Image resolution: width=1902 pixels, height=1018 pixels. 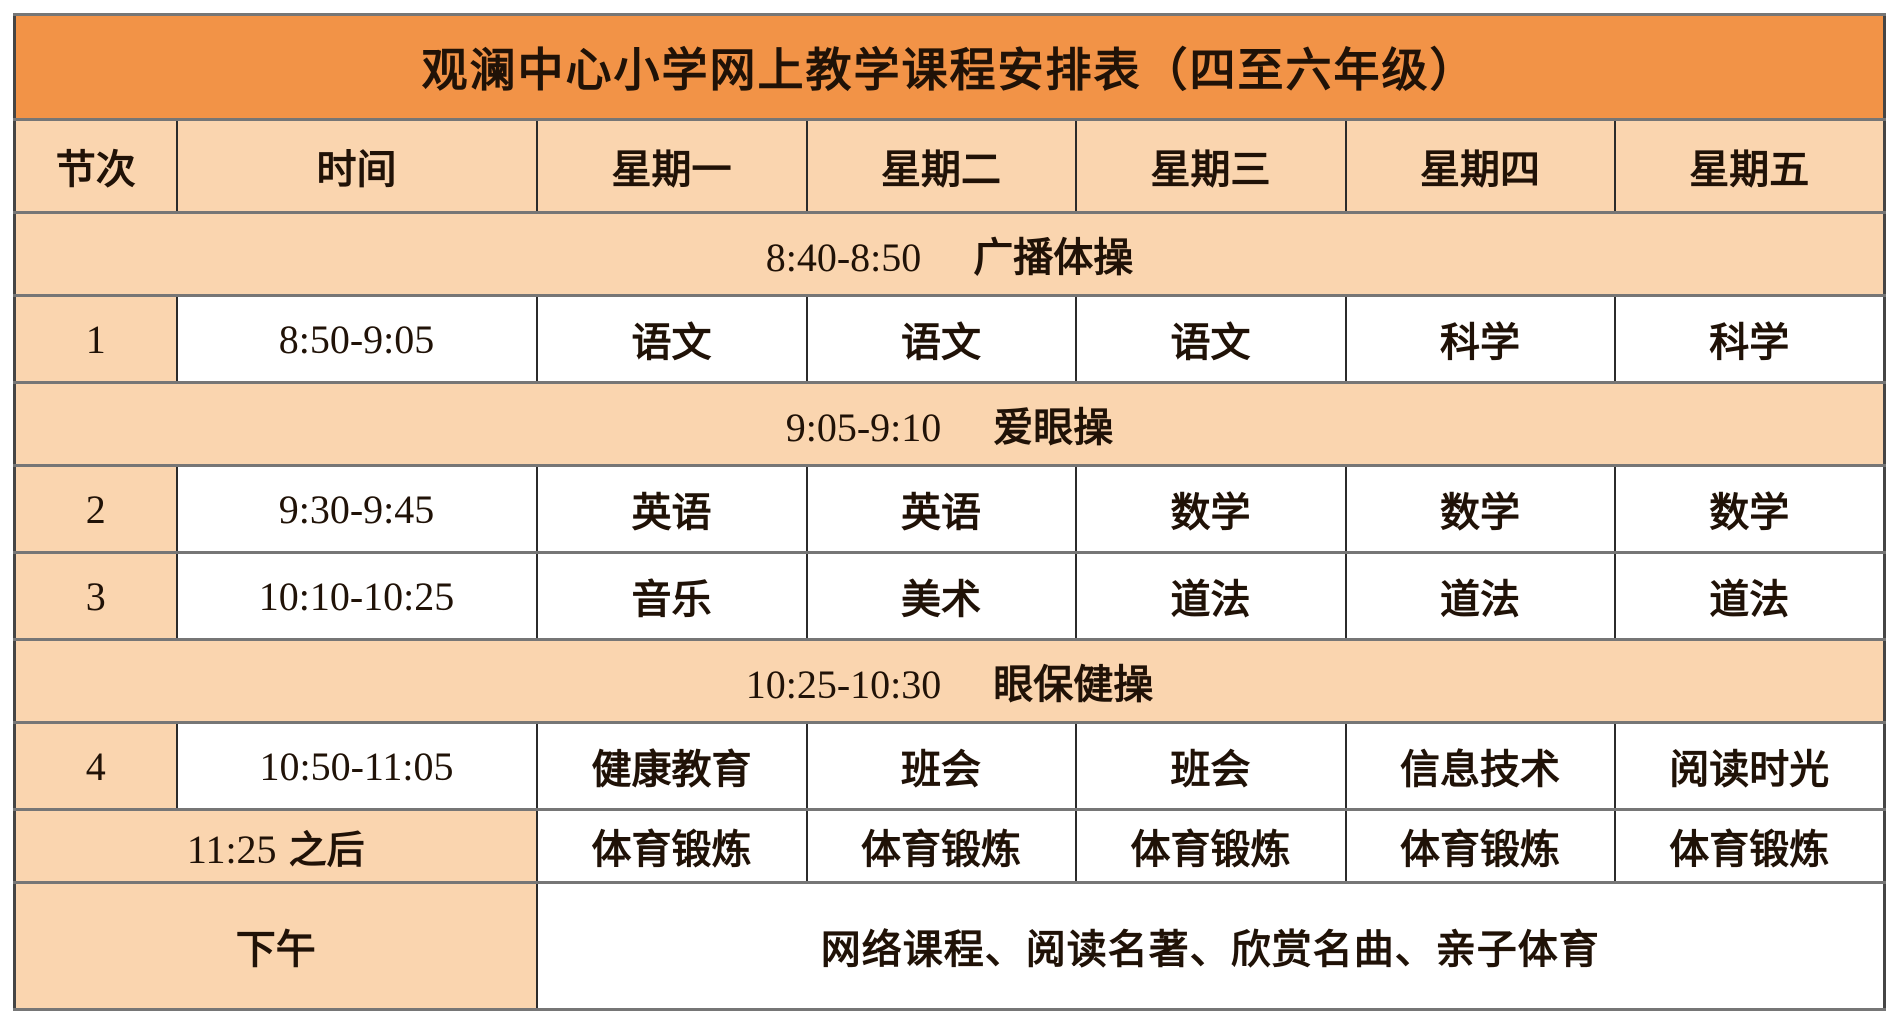 I want to click on afternoon-content-cell: 网络课程、阅读名著、欣赏名曲、亲子体育, so click(x=1210, y=946).